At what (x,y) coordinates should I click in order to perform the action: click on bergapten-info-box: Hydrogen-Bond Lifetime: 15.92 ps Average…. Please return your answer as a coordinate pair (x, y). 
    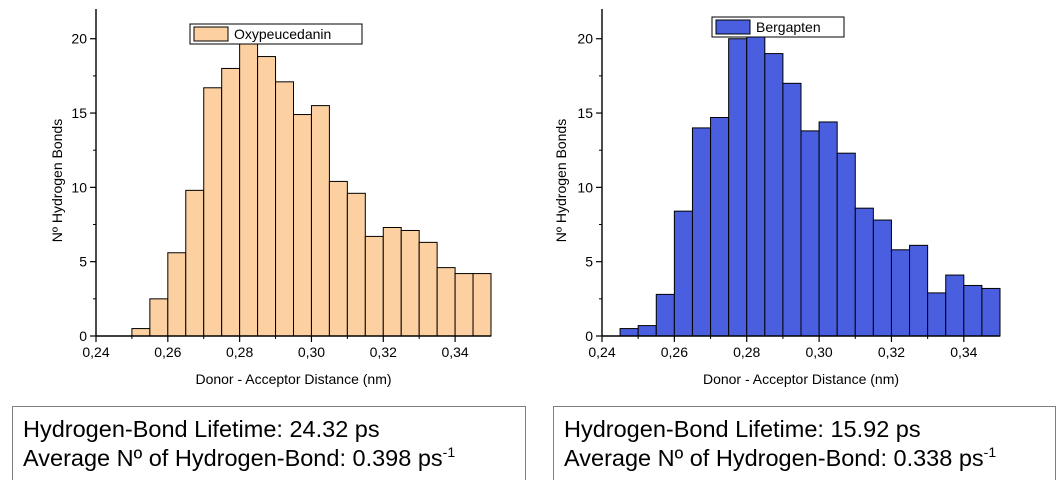
    Looking at the image, I should click on (804, 443).